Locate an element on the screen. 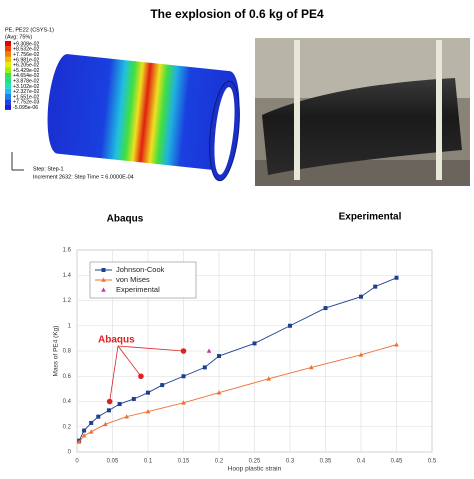 The image size is (474, 479). legend-value: +3.878e-02 is located at coordinates (26, 81).